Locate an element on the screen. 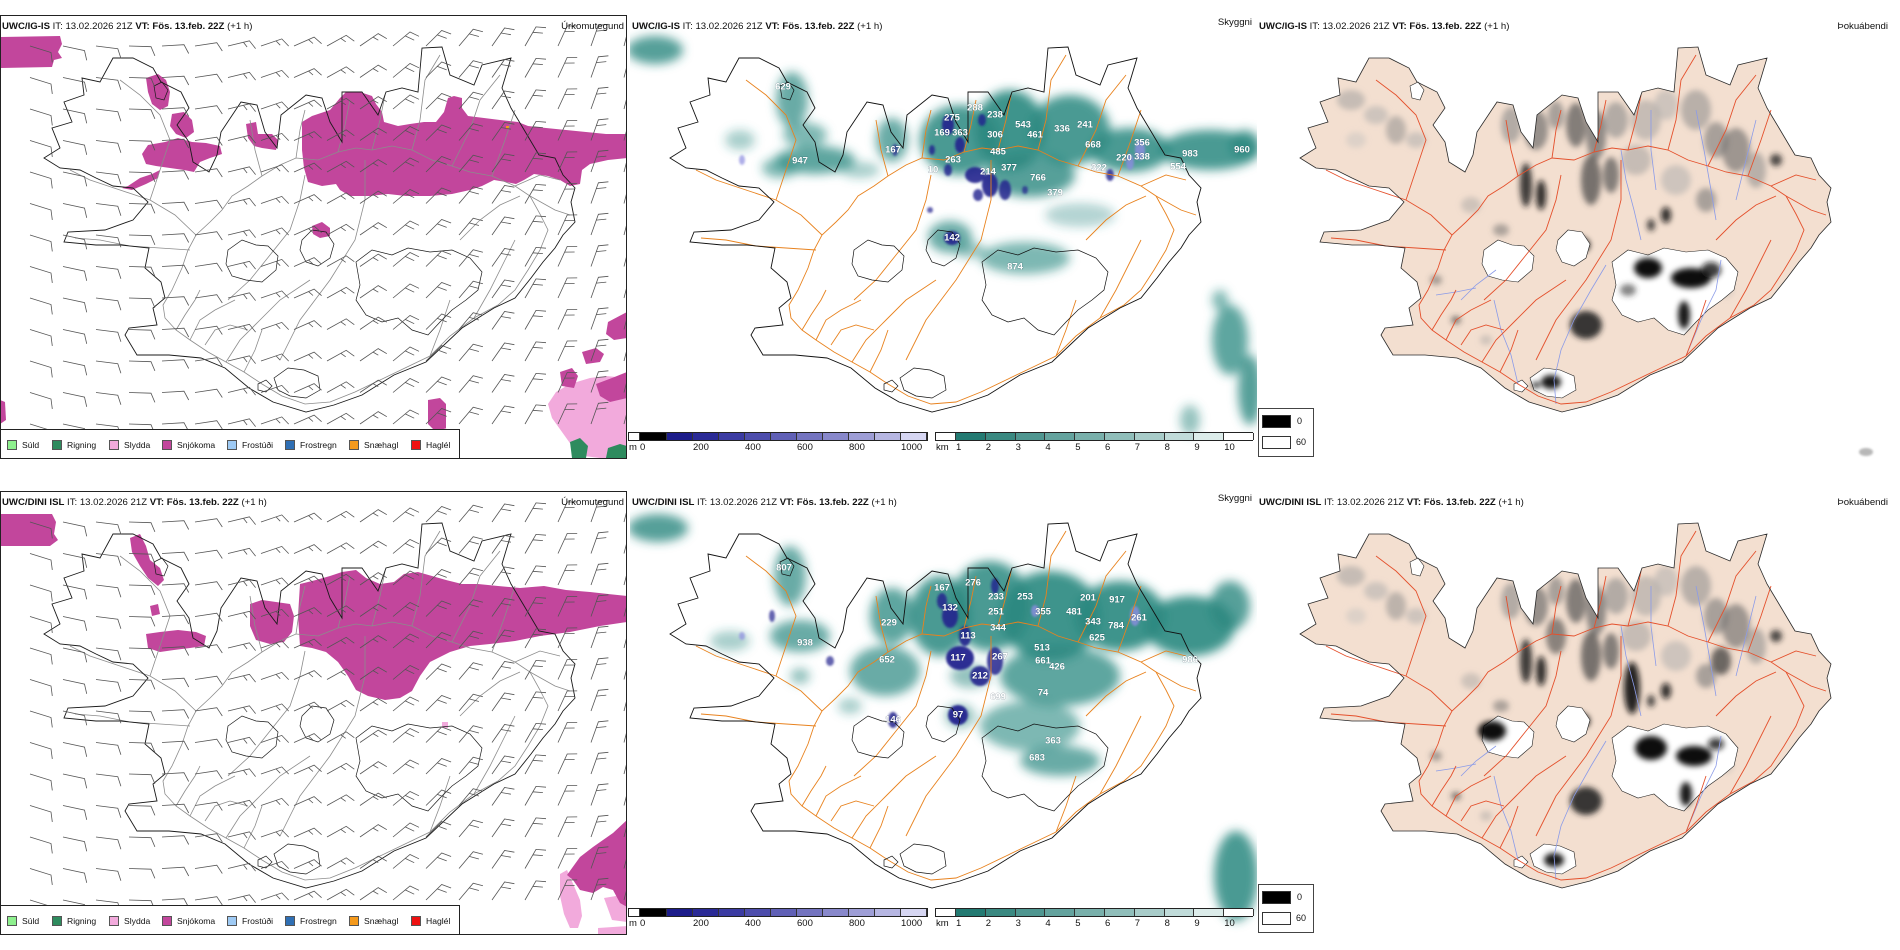  snow-area is located at coordinates (141, 180).